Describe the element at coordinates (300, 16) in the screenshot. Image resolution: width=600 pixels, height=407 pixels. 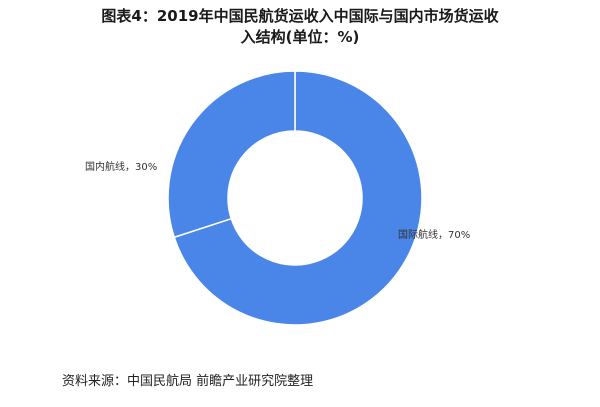
I see `chart-title-line-1: 图表4：2019年中国民航货运收入中国际与国内市场货运收` at that location.